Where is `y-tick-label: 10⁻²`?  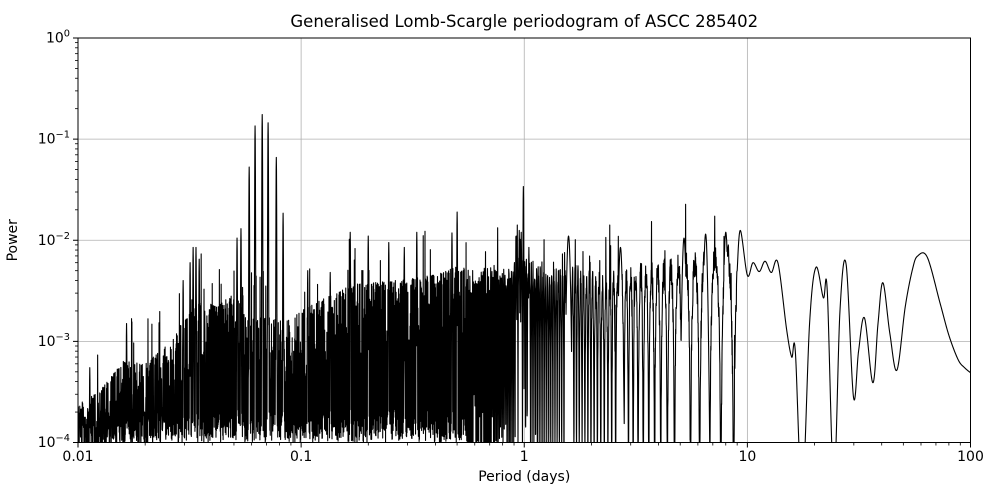 y-tick-label: 10⁻² is located at coordinates (54, 240).